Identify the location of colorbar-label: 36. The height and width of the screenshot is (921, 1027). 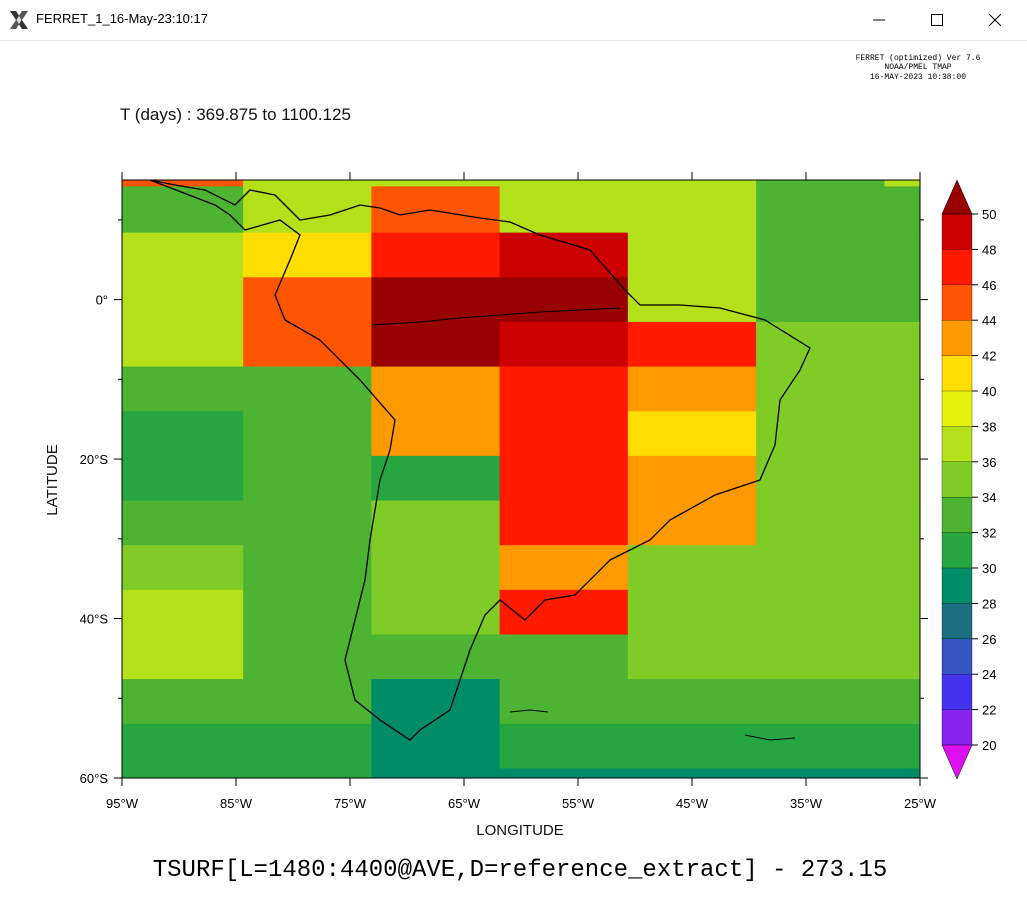
(989, 462).